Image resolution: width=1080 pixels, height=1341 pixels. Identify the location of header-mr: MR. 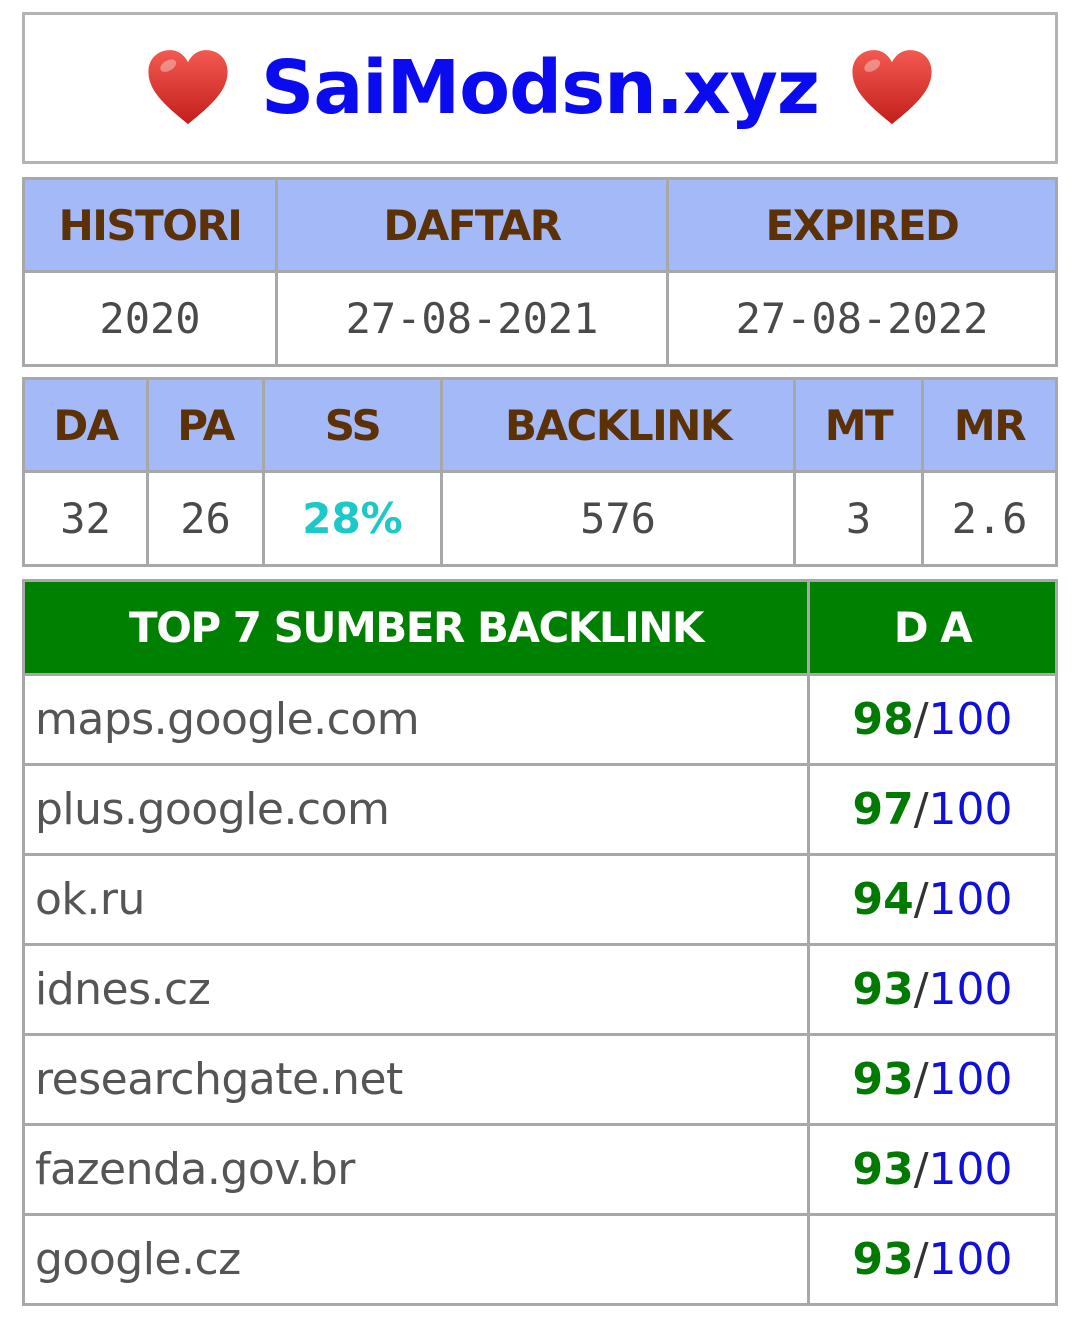
(989, 425).